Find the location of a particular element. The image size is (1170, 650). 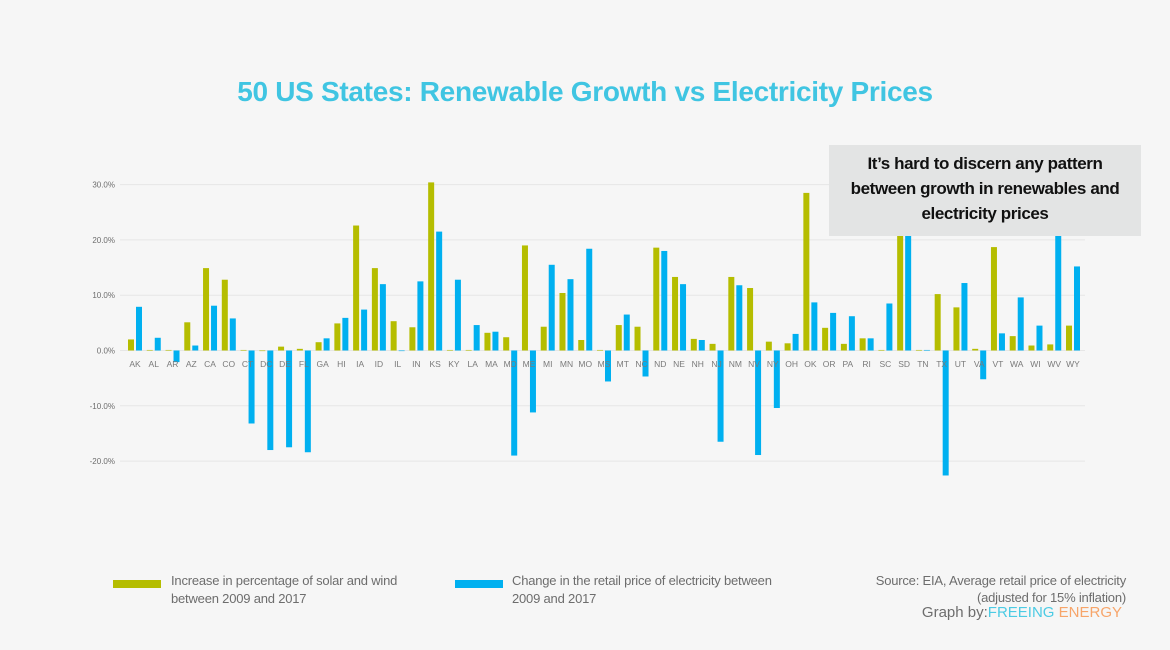

y-axis-ticks: -20.0% -10.0% 0.0% 10.0% 20.0% 30.0% is located at coordinates (102, 324).